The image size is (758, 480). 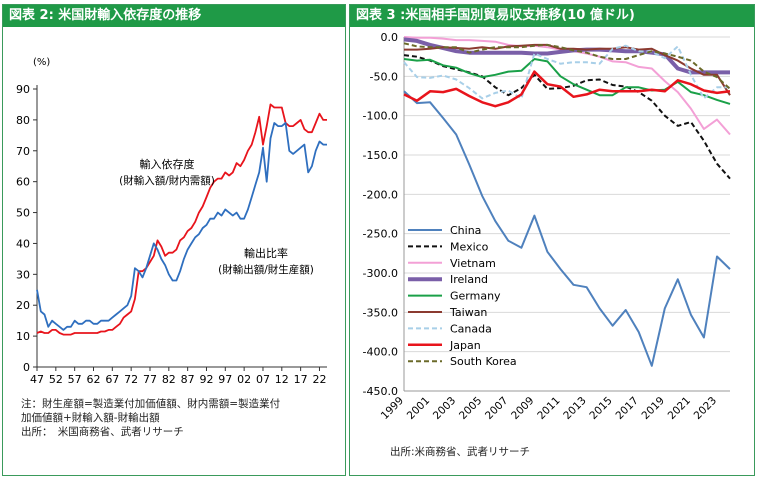 What do you see at coordinates (418, 408) in the screenshot?
I see `x-tick-label-1: 2001` at bounding box center [418, 408].